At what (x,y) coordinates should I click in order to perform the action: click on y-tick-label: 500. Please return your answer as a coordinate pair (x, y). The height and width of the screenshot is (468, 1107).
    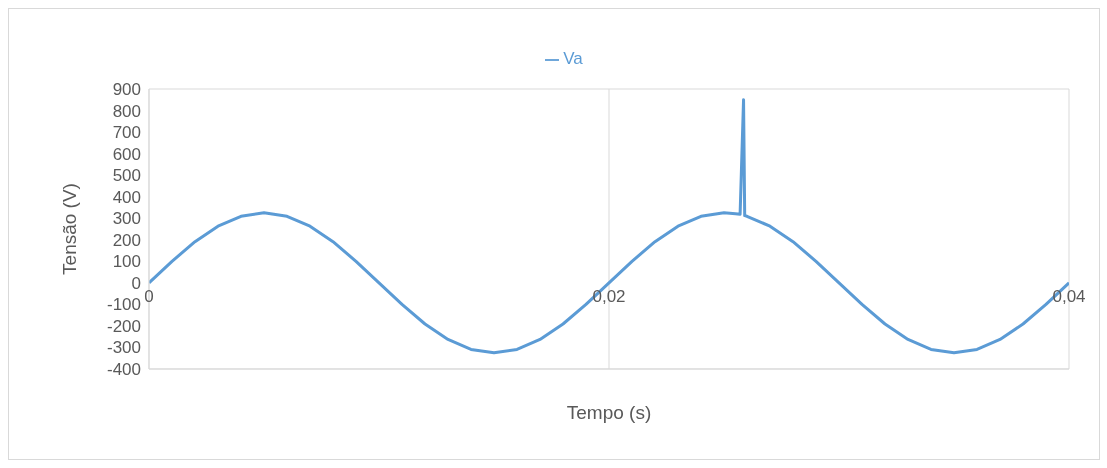
    Looking at the image, I should click on (126, 176).